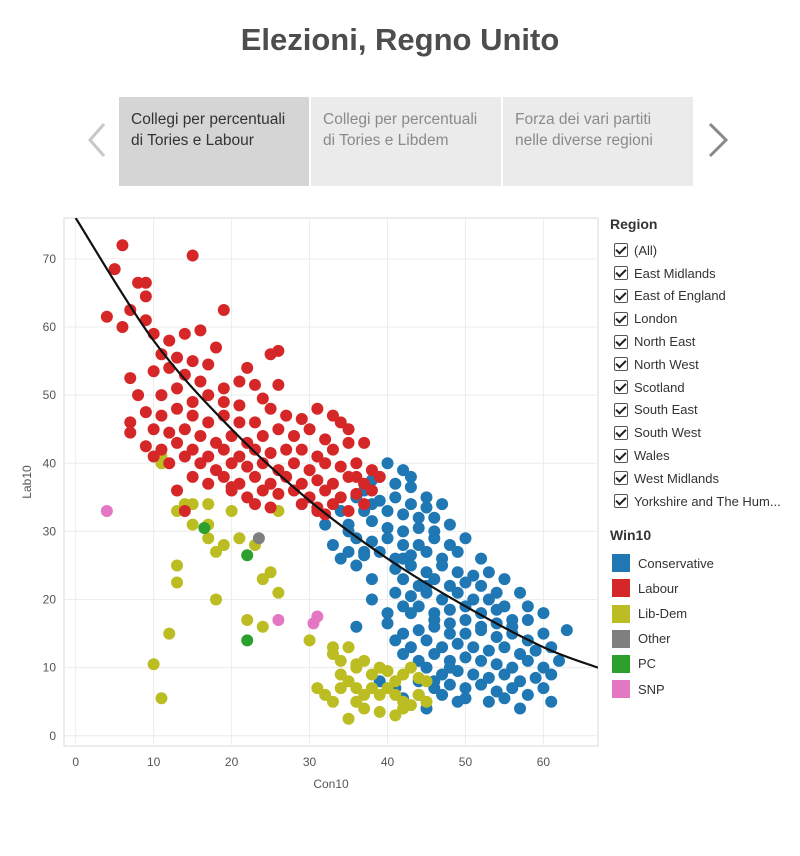  I want to click on tab-label-line1: Forza dei vari partiti, so click(583, 119).